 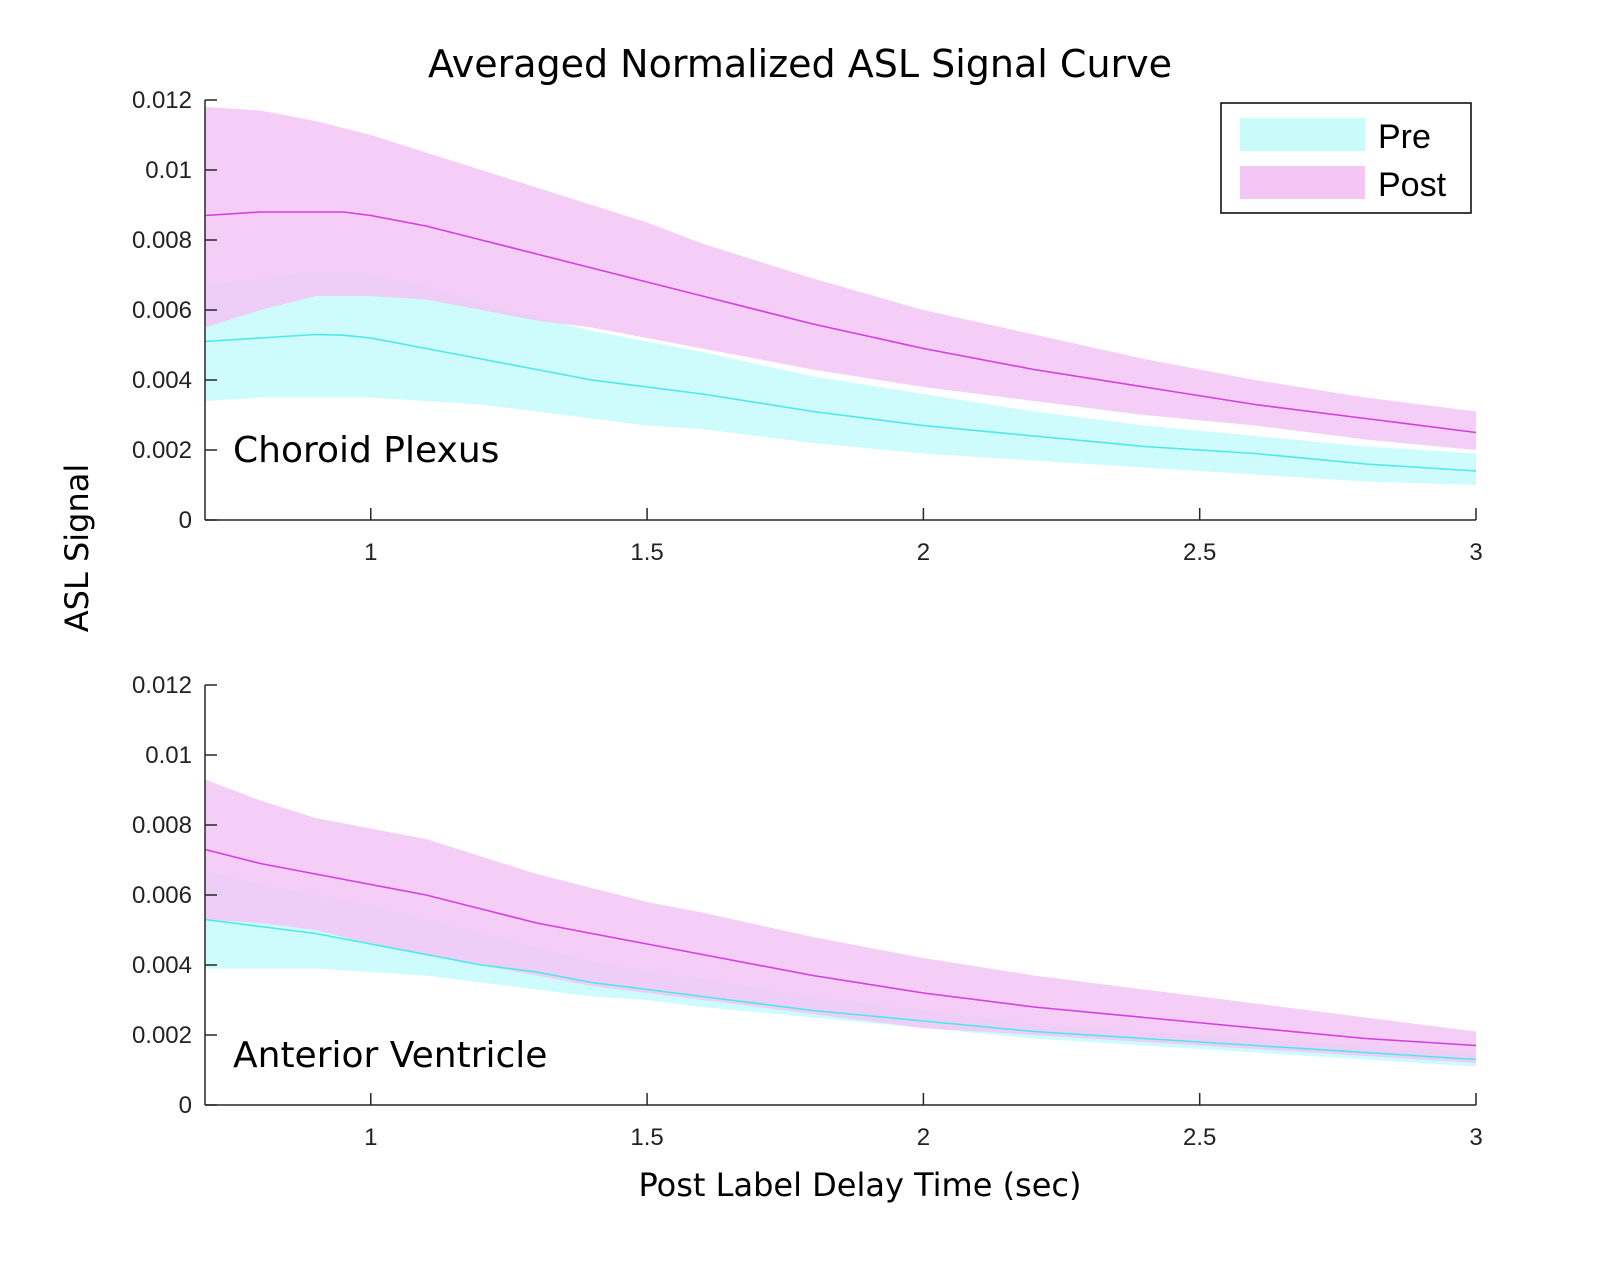 I want to click on legend-pre-swatch, so click(x=1302, y=134).